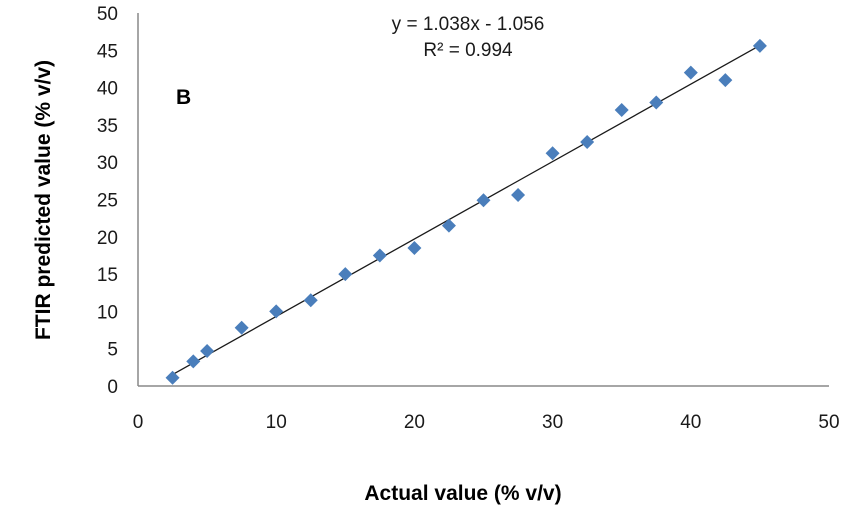  I want to click on y-tick-labels: 0 5 10 15 20 25 30 35 40 45 50, so click(107, 201).